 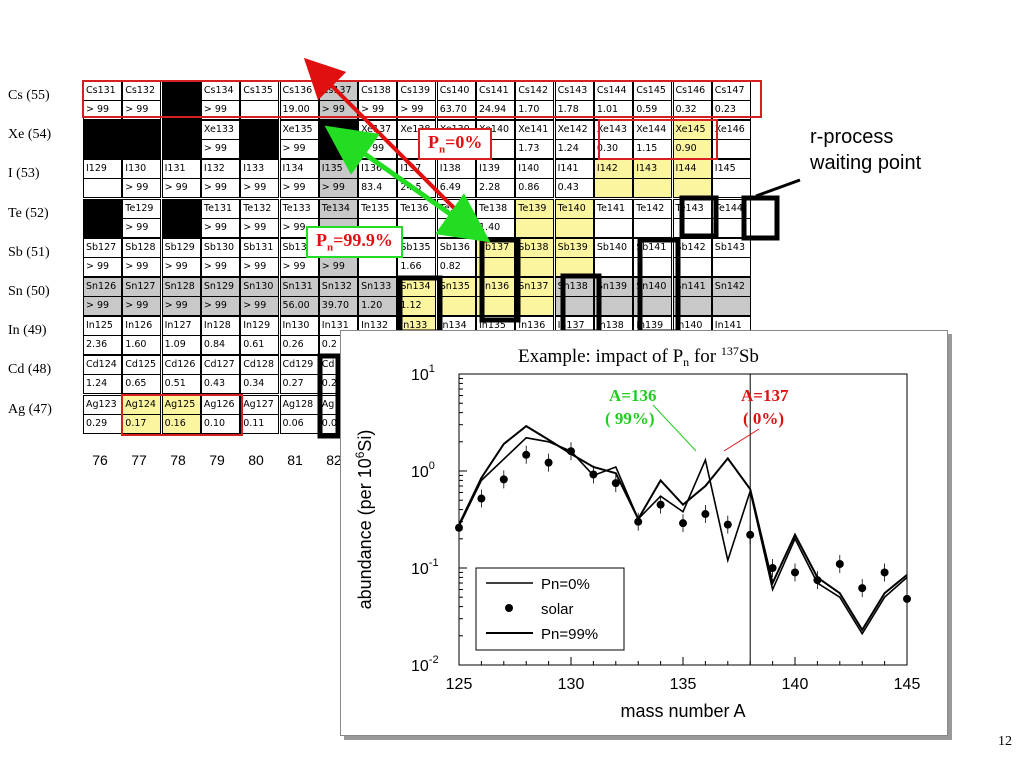 What do you see at coordinates (569, 634) in the screenshot?
I see `legend-label-pn99: Pn=99%` at bounding box center [569, 634].